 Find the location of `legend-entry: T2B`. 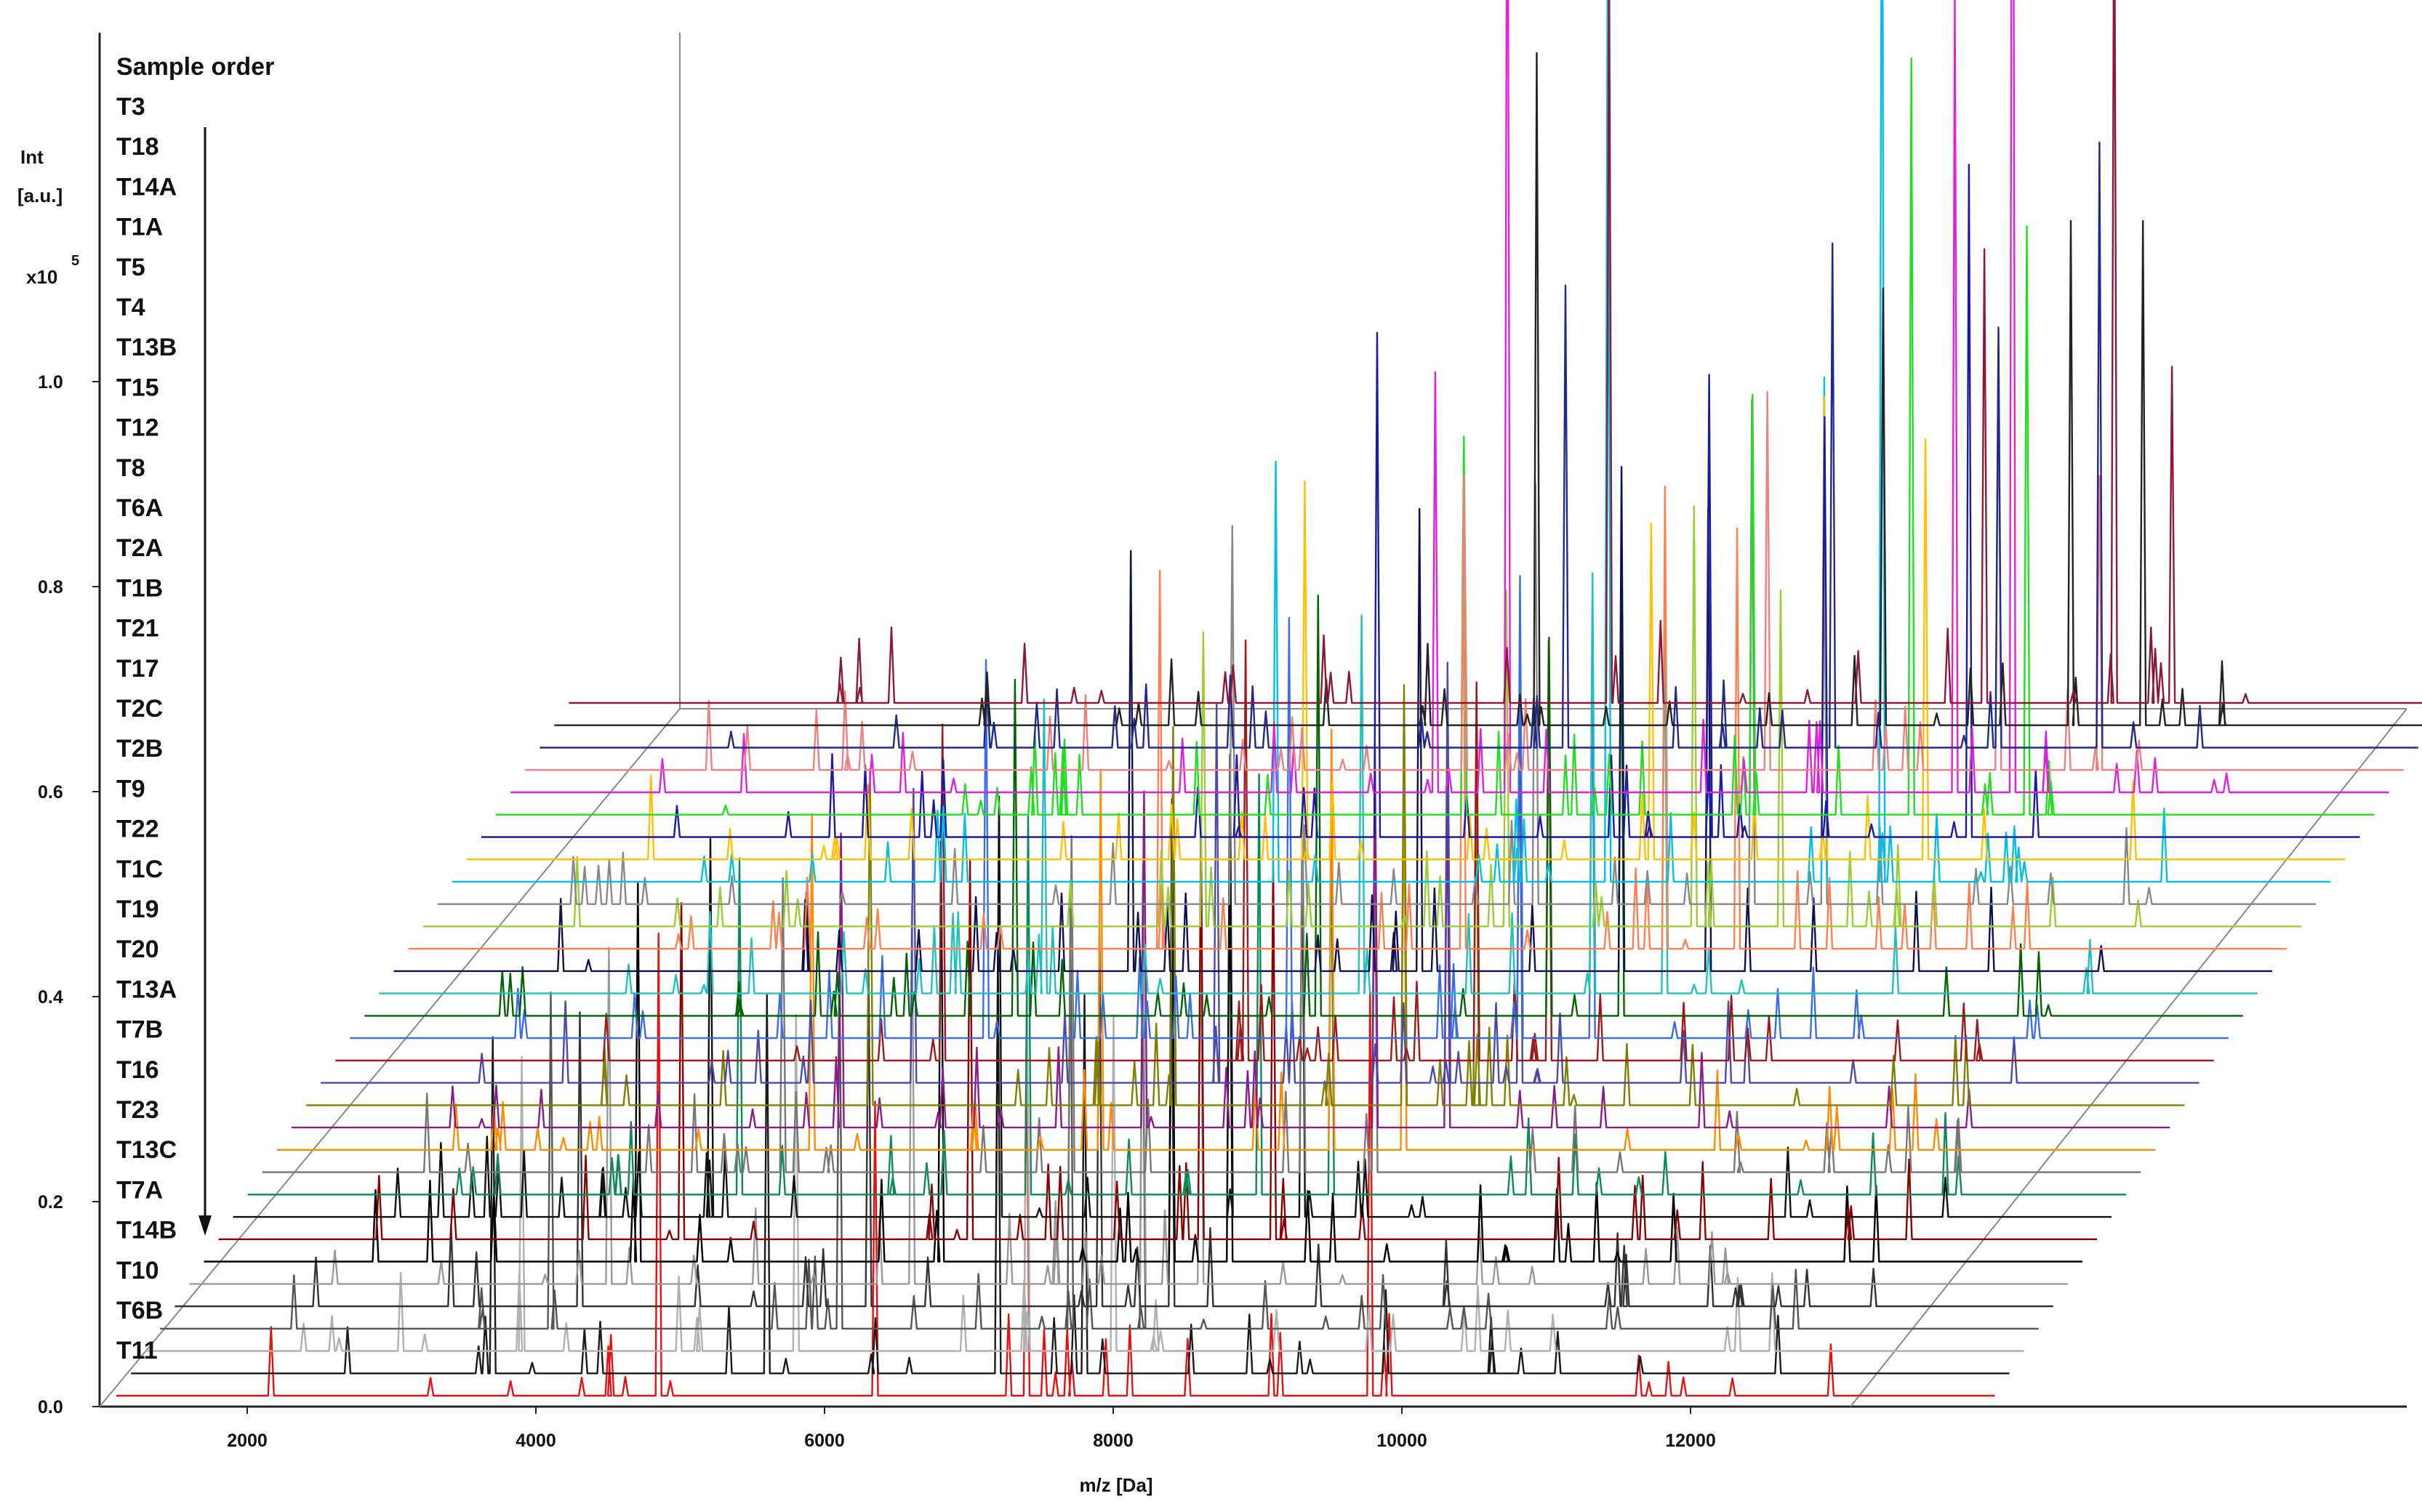

legend-entry: T2B is located at coordinates (139, 749).